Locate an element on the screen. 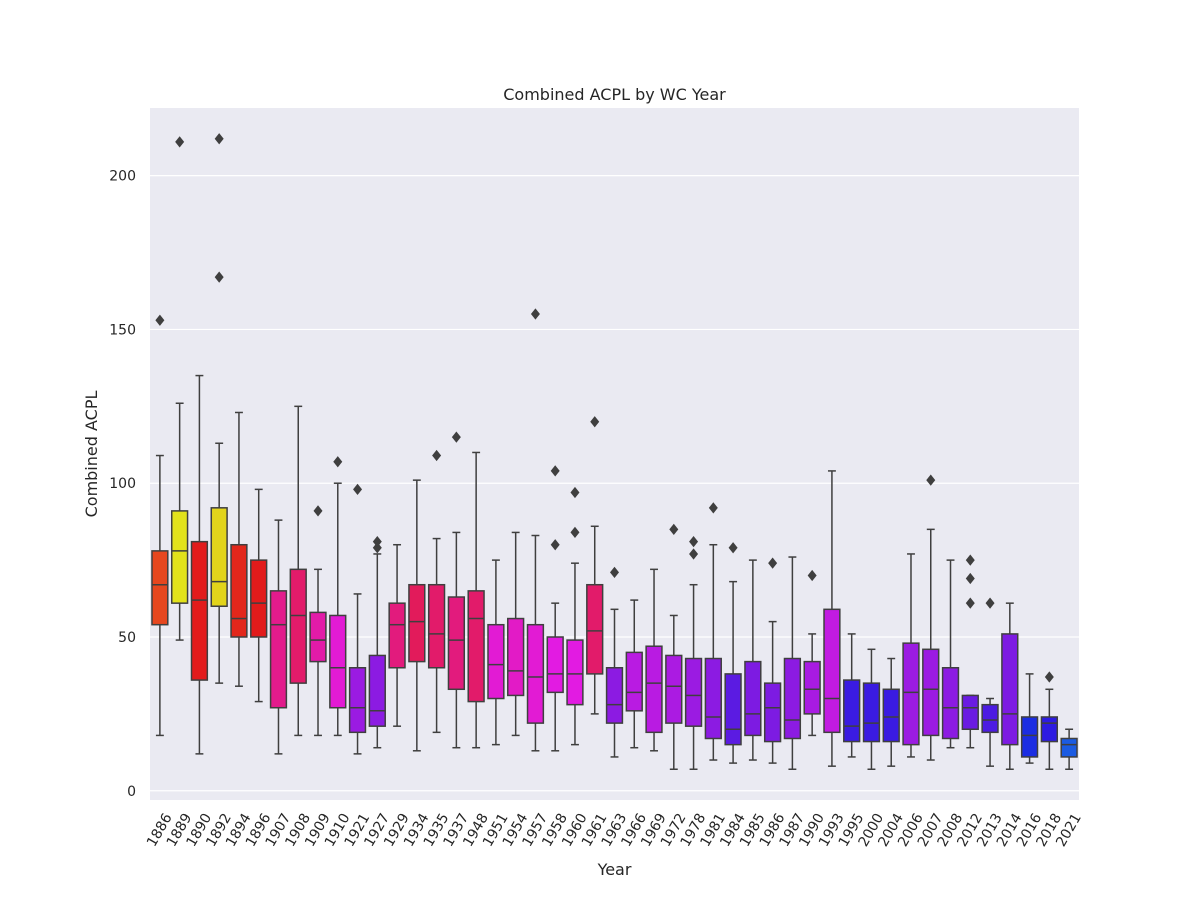 The height and width of the screenshot is (900, 1200). y-axis-ticks: 0 50 100 150 200 is located at coordinates (122, 484).